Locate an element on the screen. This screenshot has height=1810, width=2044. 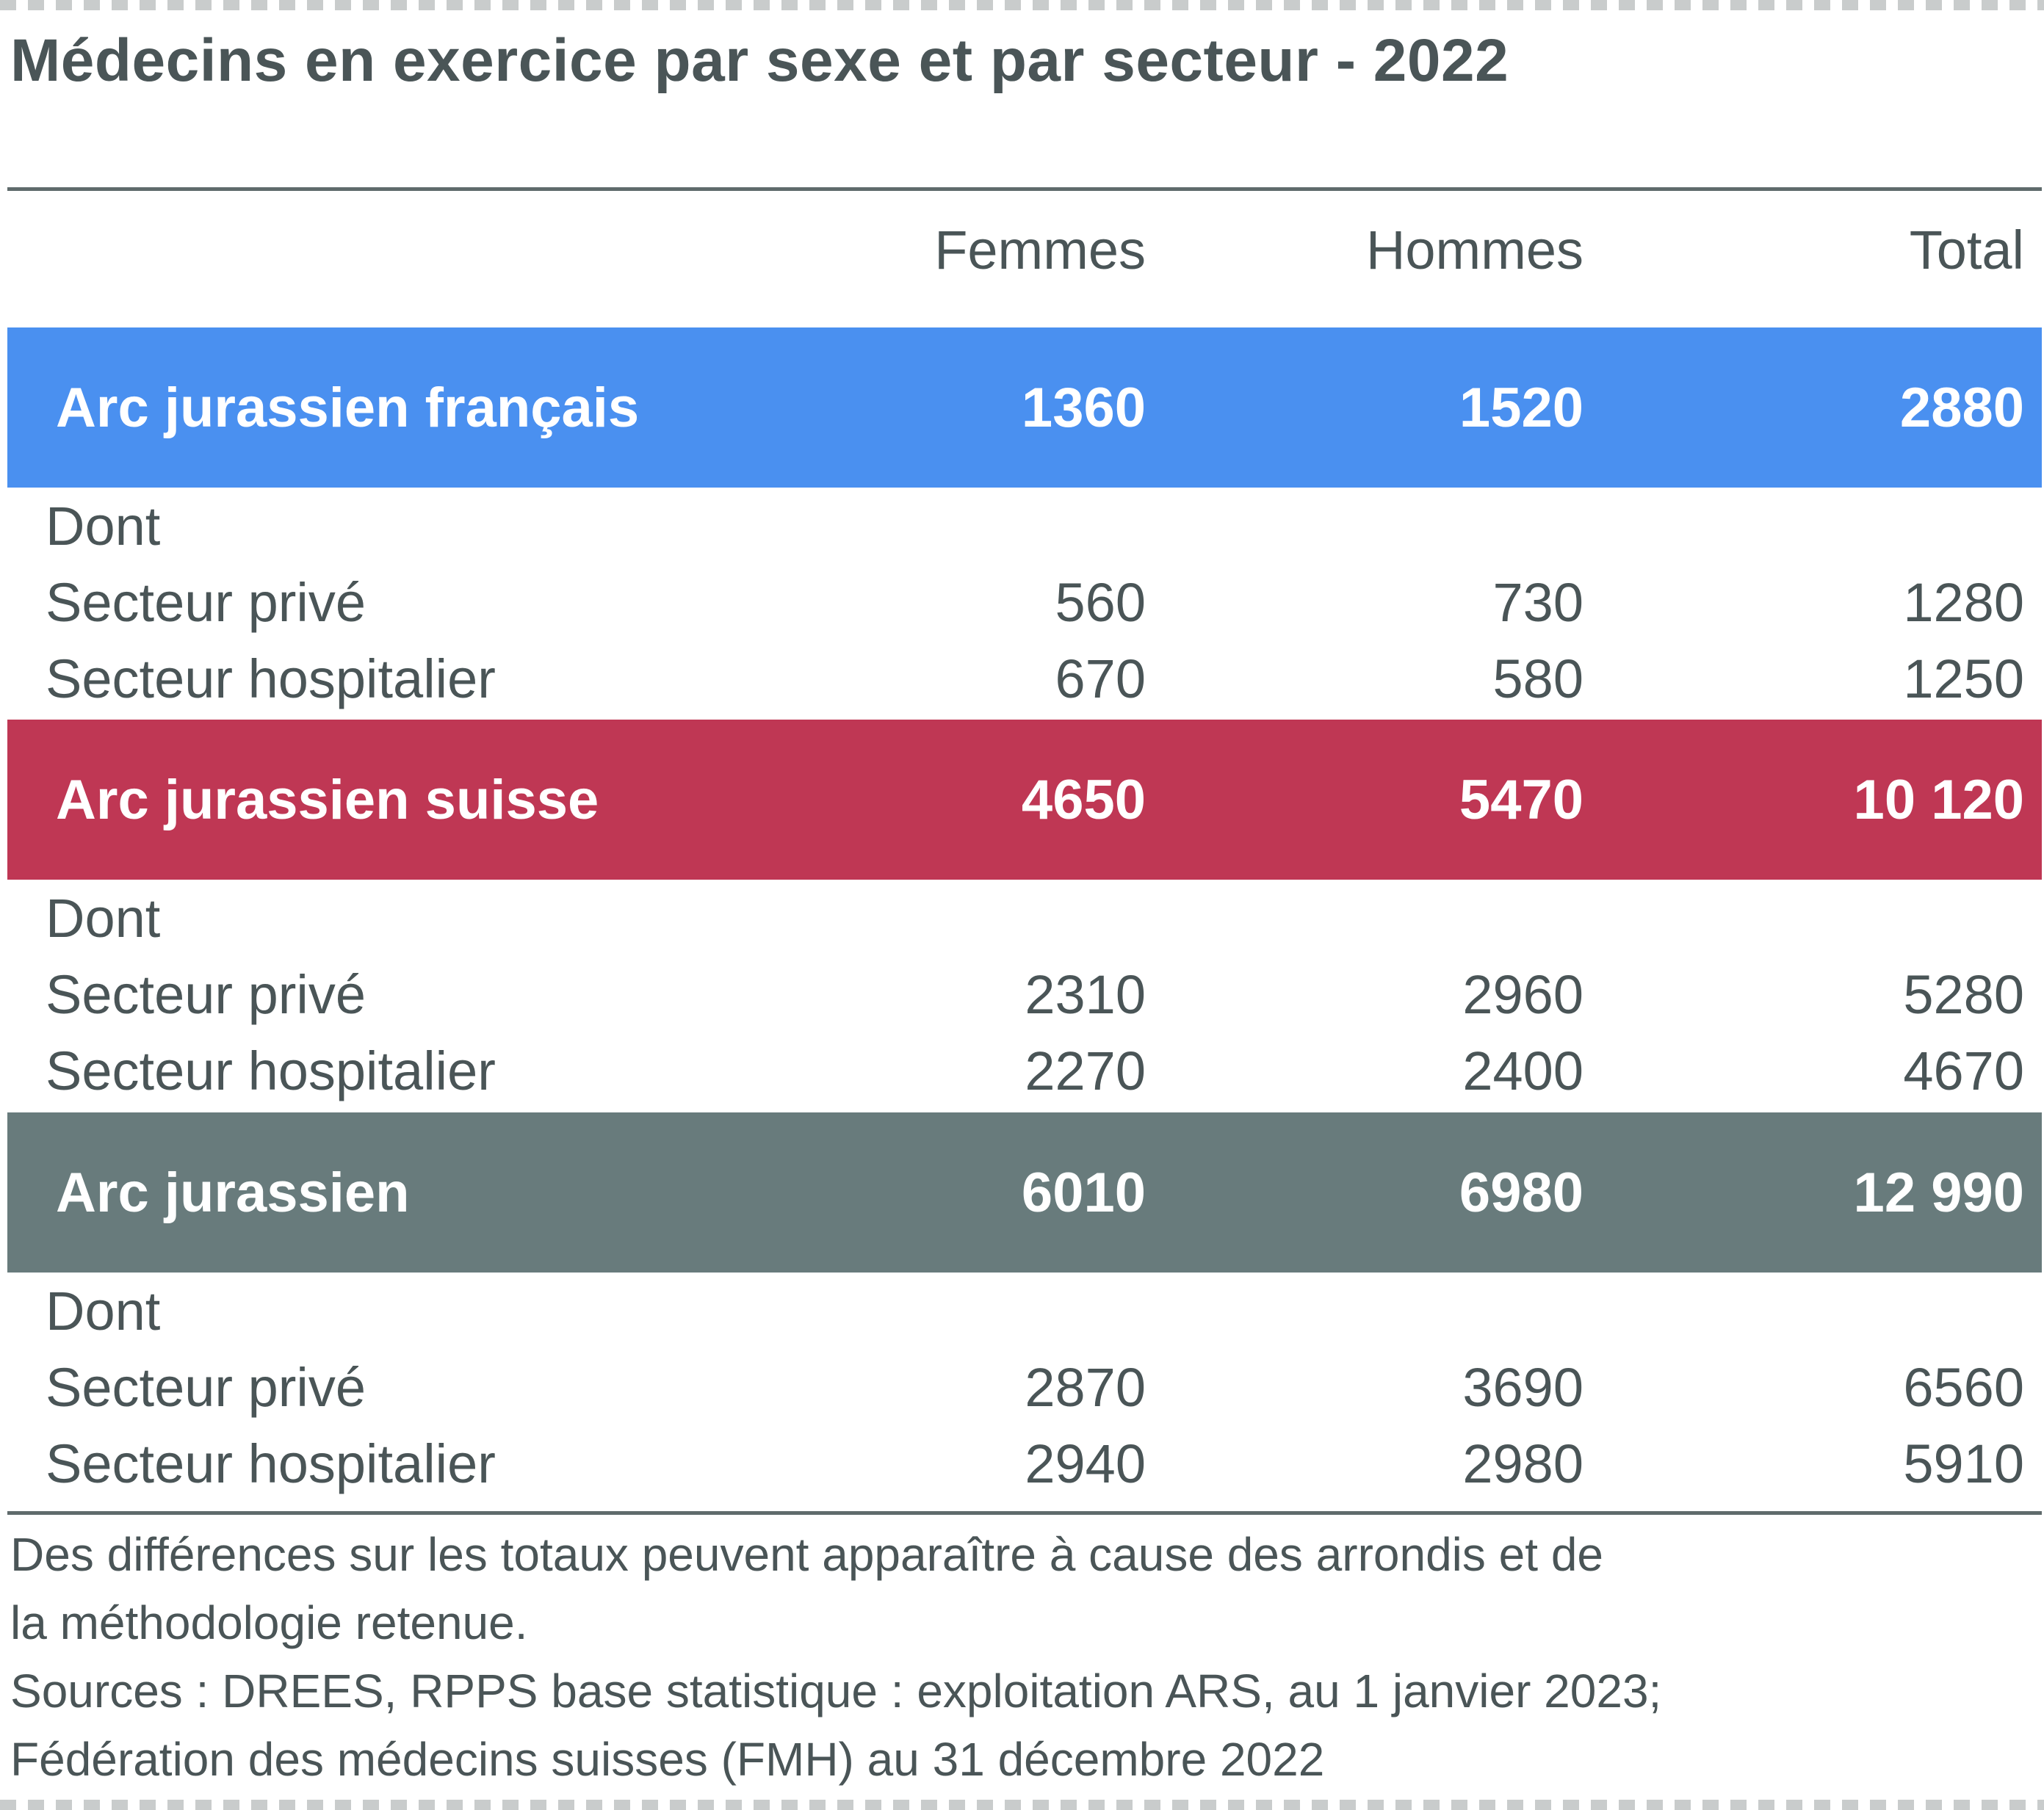
column-header-total: Total is located at coordinates (1966, 249).